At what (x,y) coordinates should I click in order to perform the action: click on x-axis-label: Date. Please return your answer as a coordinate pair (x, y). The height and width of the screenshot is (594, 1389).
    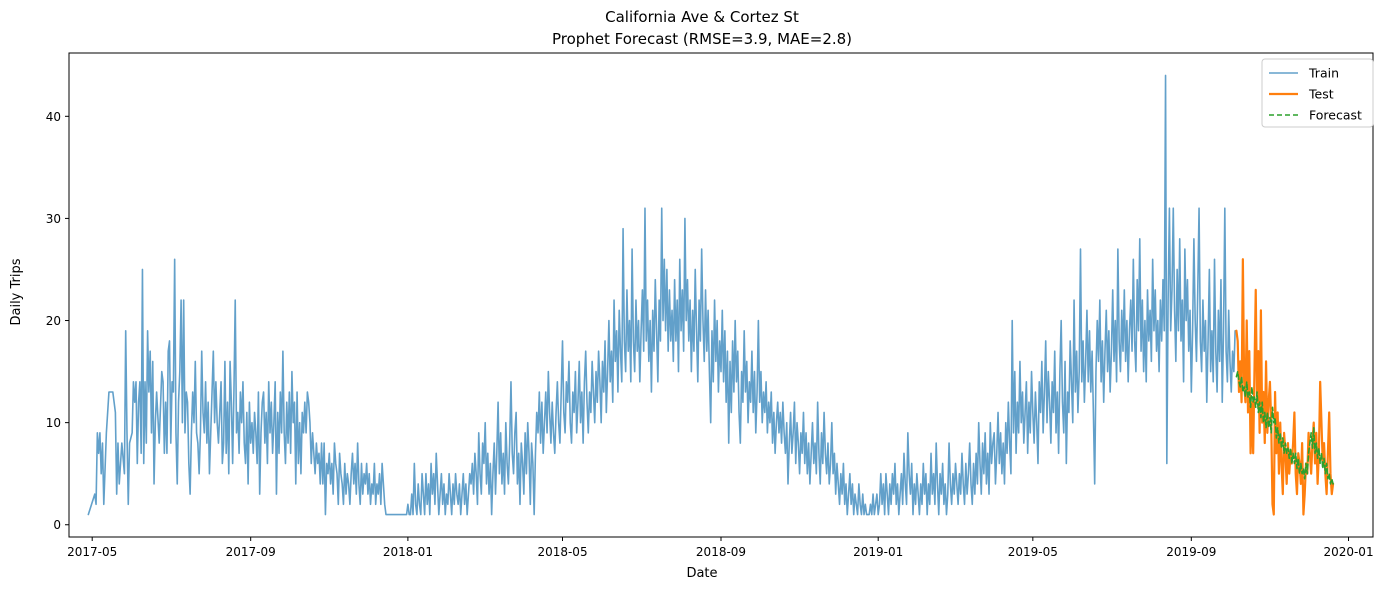
    Looking at the image, I should click on (701, 573).